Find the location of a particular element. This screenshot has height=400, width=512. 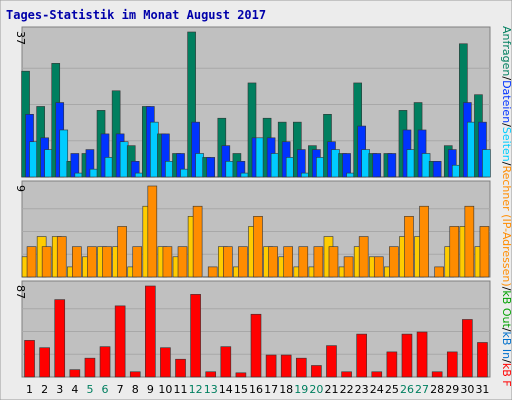

right-legend-item: Seiten is located at coordinates (506, 144).